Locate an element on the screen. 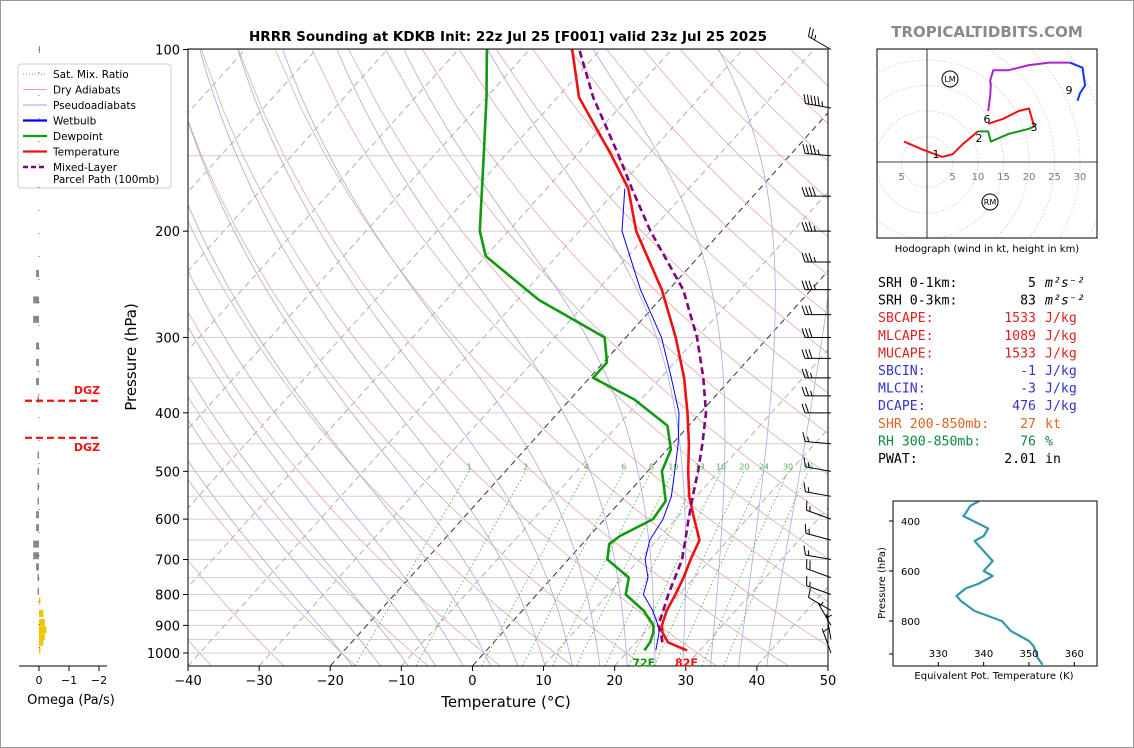  stat-value: -3 is located at coordinates (1028, 389).